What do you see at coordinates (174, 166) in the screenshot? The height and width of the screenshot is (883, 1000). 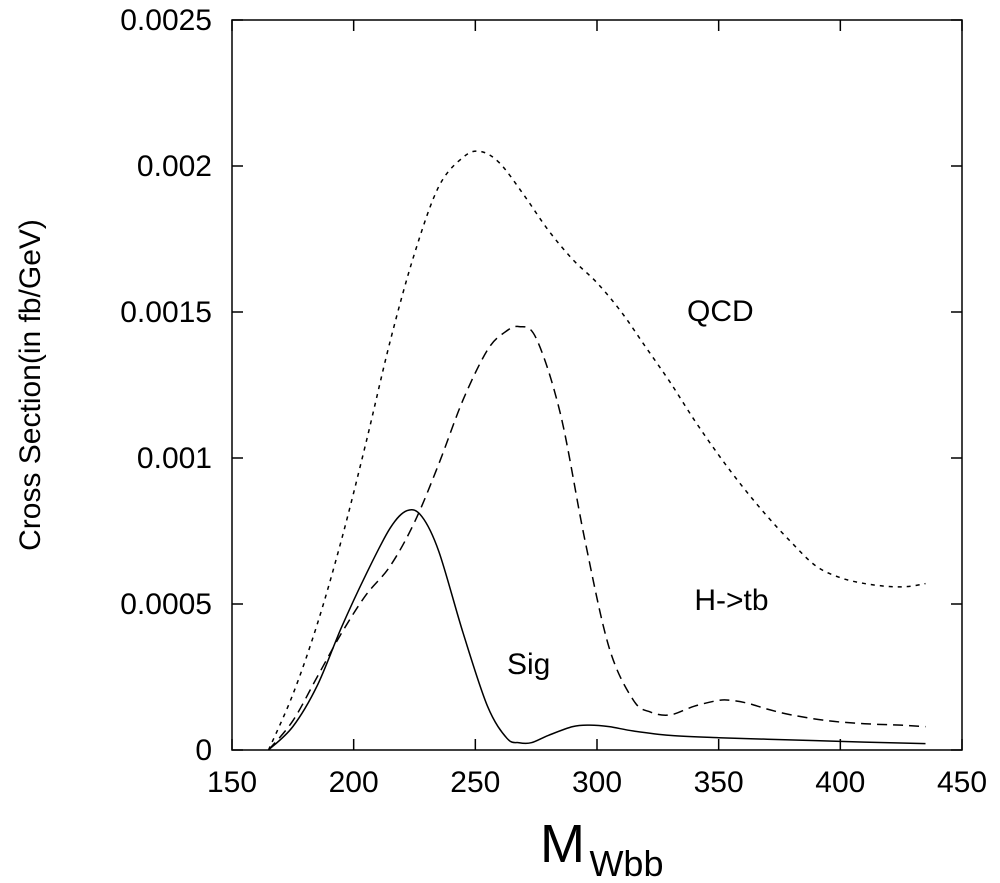 I see `y-tick-label: 0.002` at bounding box center [174, 166].